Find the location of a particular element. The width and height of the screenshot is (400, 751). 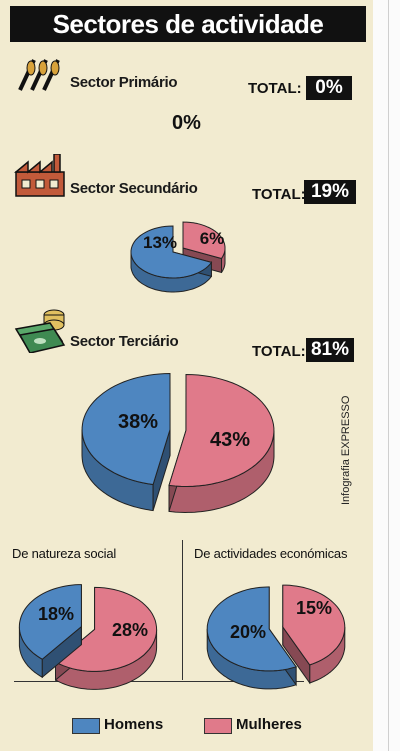

pie-1-label-homens: 38% is located at coordinates (138, 422).